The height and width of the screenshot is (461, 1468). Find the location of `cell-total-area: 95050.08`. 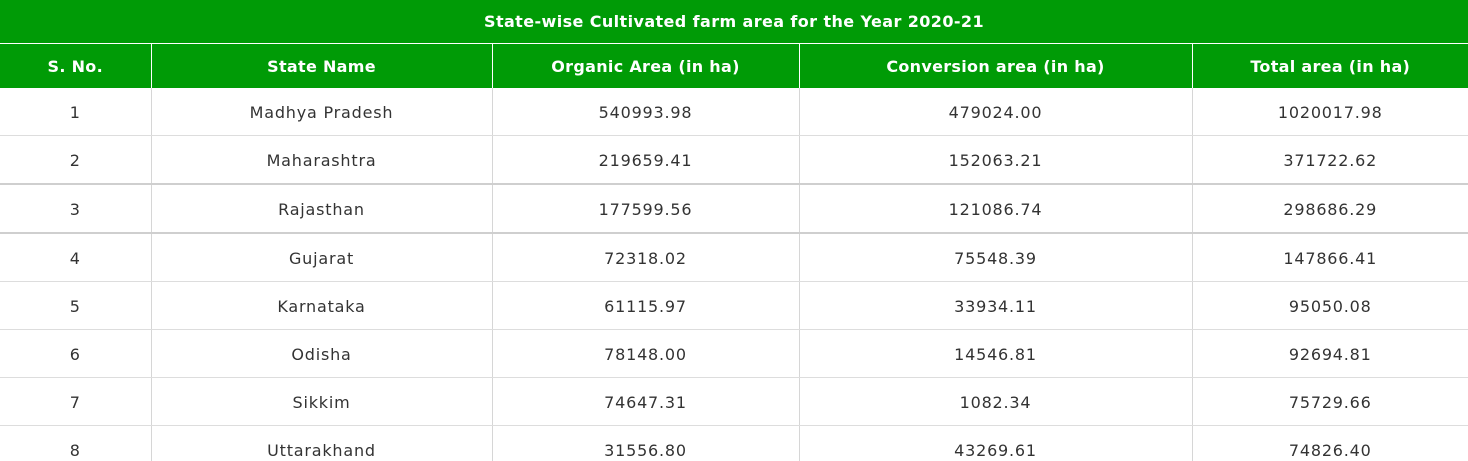

cell-total-area: 95050.08 is located at coordinates (1329, 305).